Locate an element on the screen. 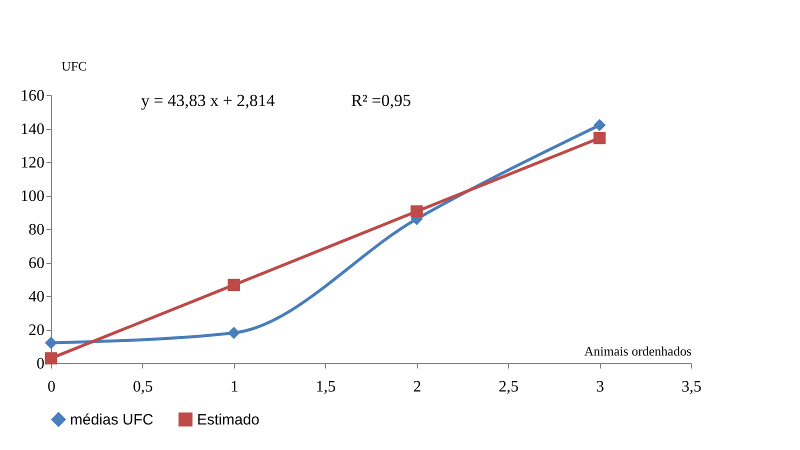 The height and width of the screenshot is (450, 800). x-tick-label: 0 is located at coordinates (52, 387).